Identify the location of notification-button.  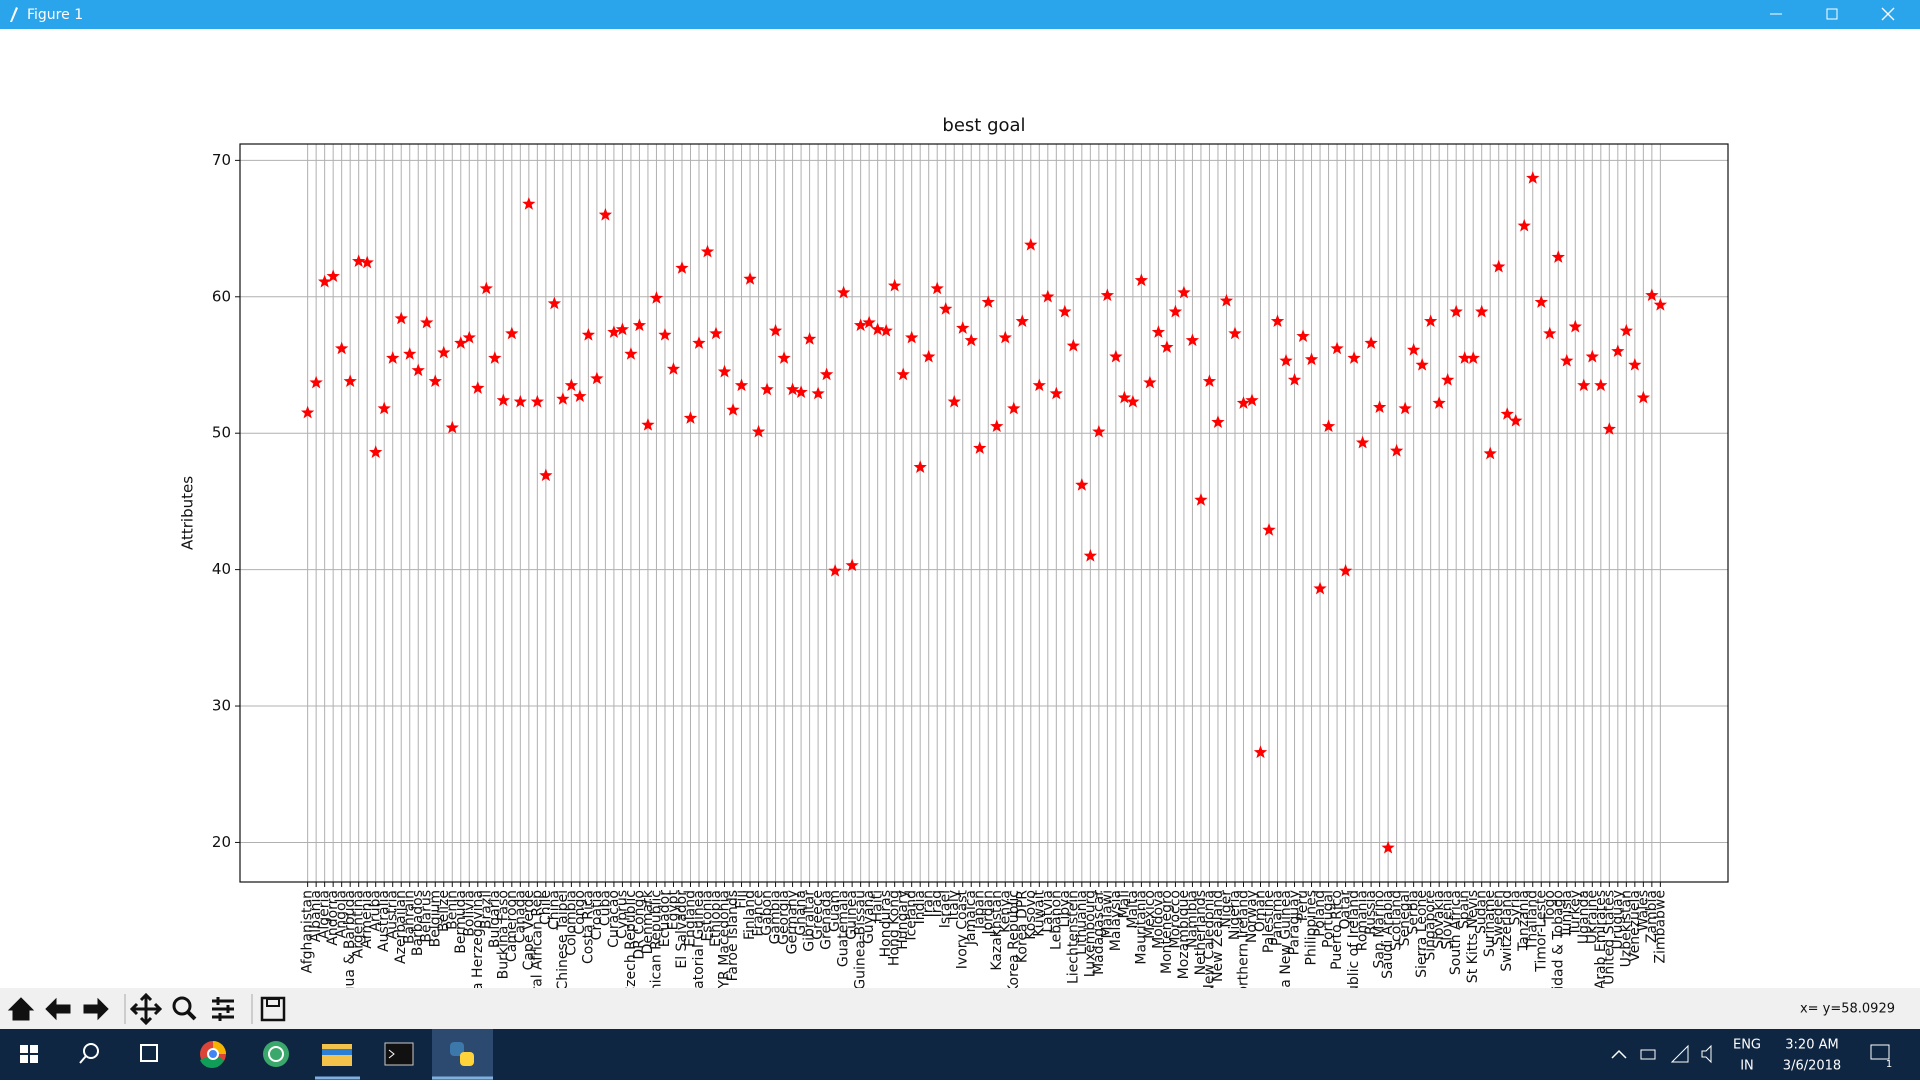
(1880, 1052).